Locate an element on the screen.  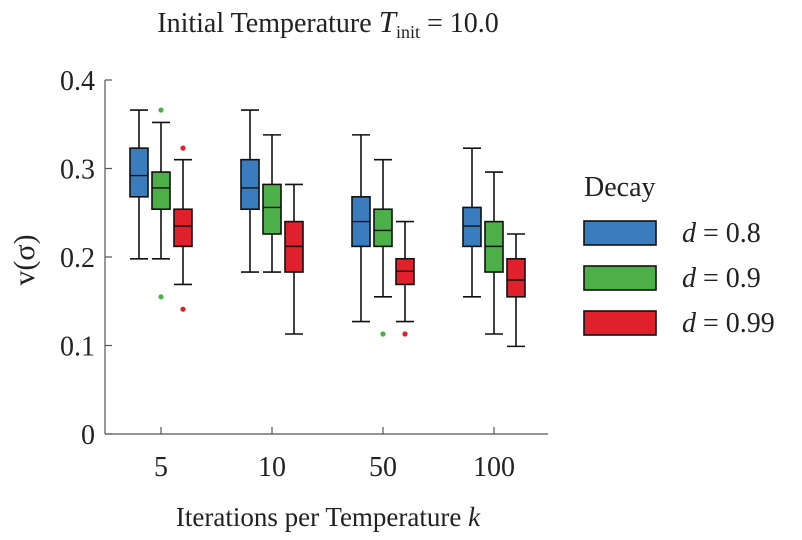
y-tick-label: 0.3 is located at coordinates (77, 170).